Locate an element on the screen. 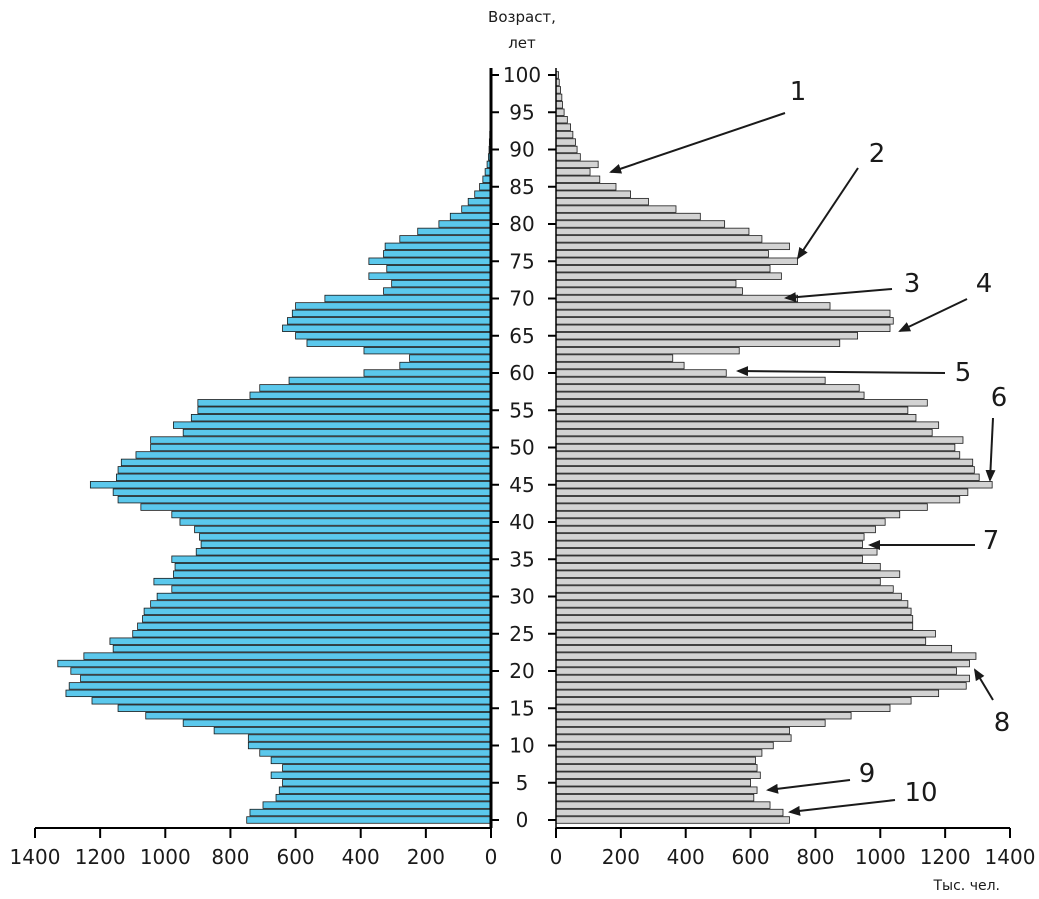  age-tick-label: 85 is located at coordinates (521, 187).